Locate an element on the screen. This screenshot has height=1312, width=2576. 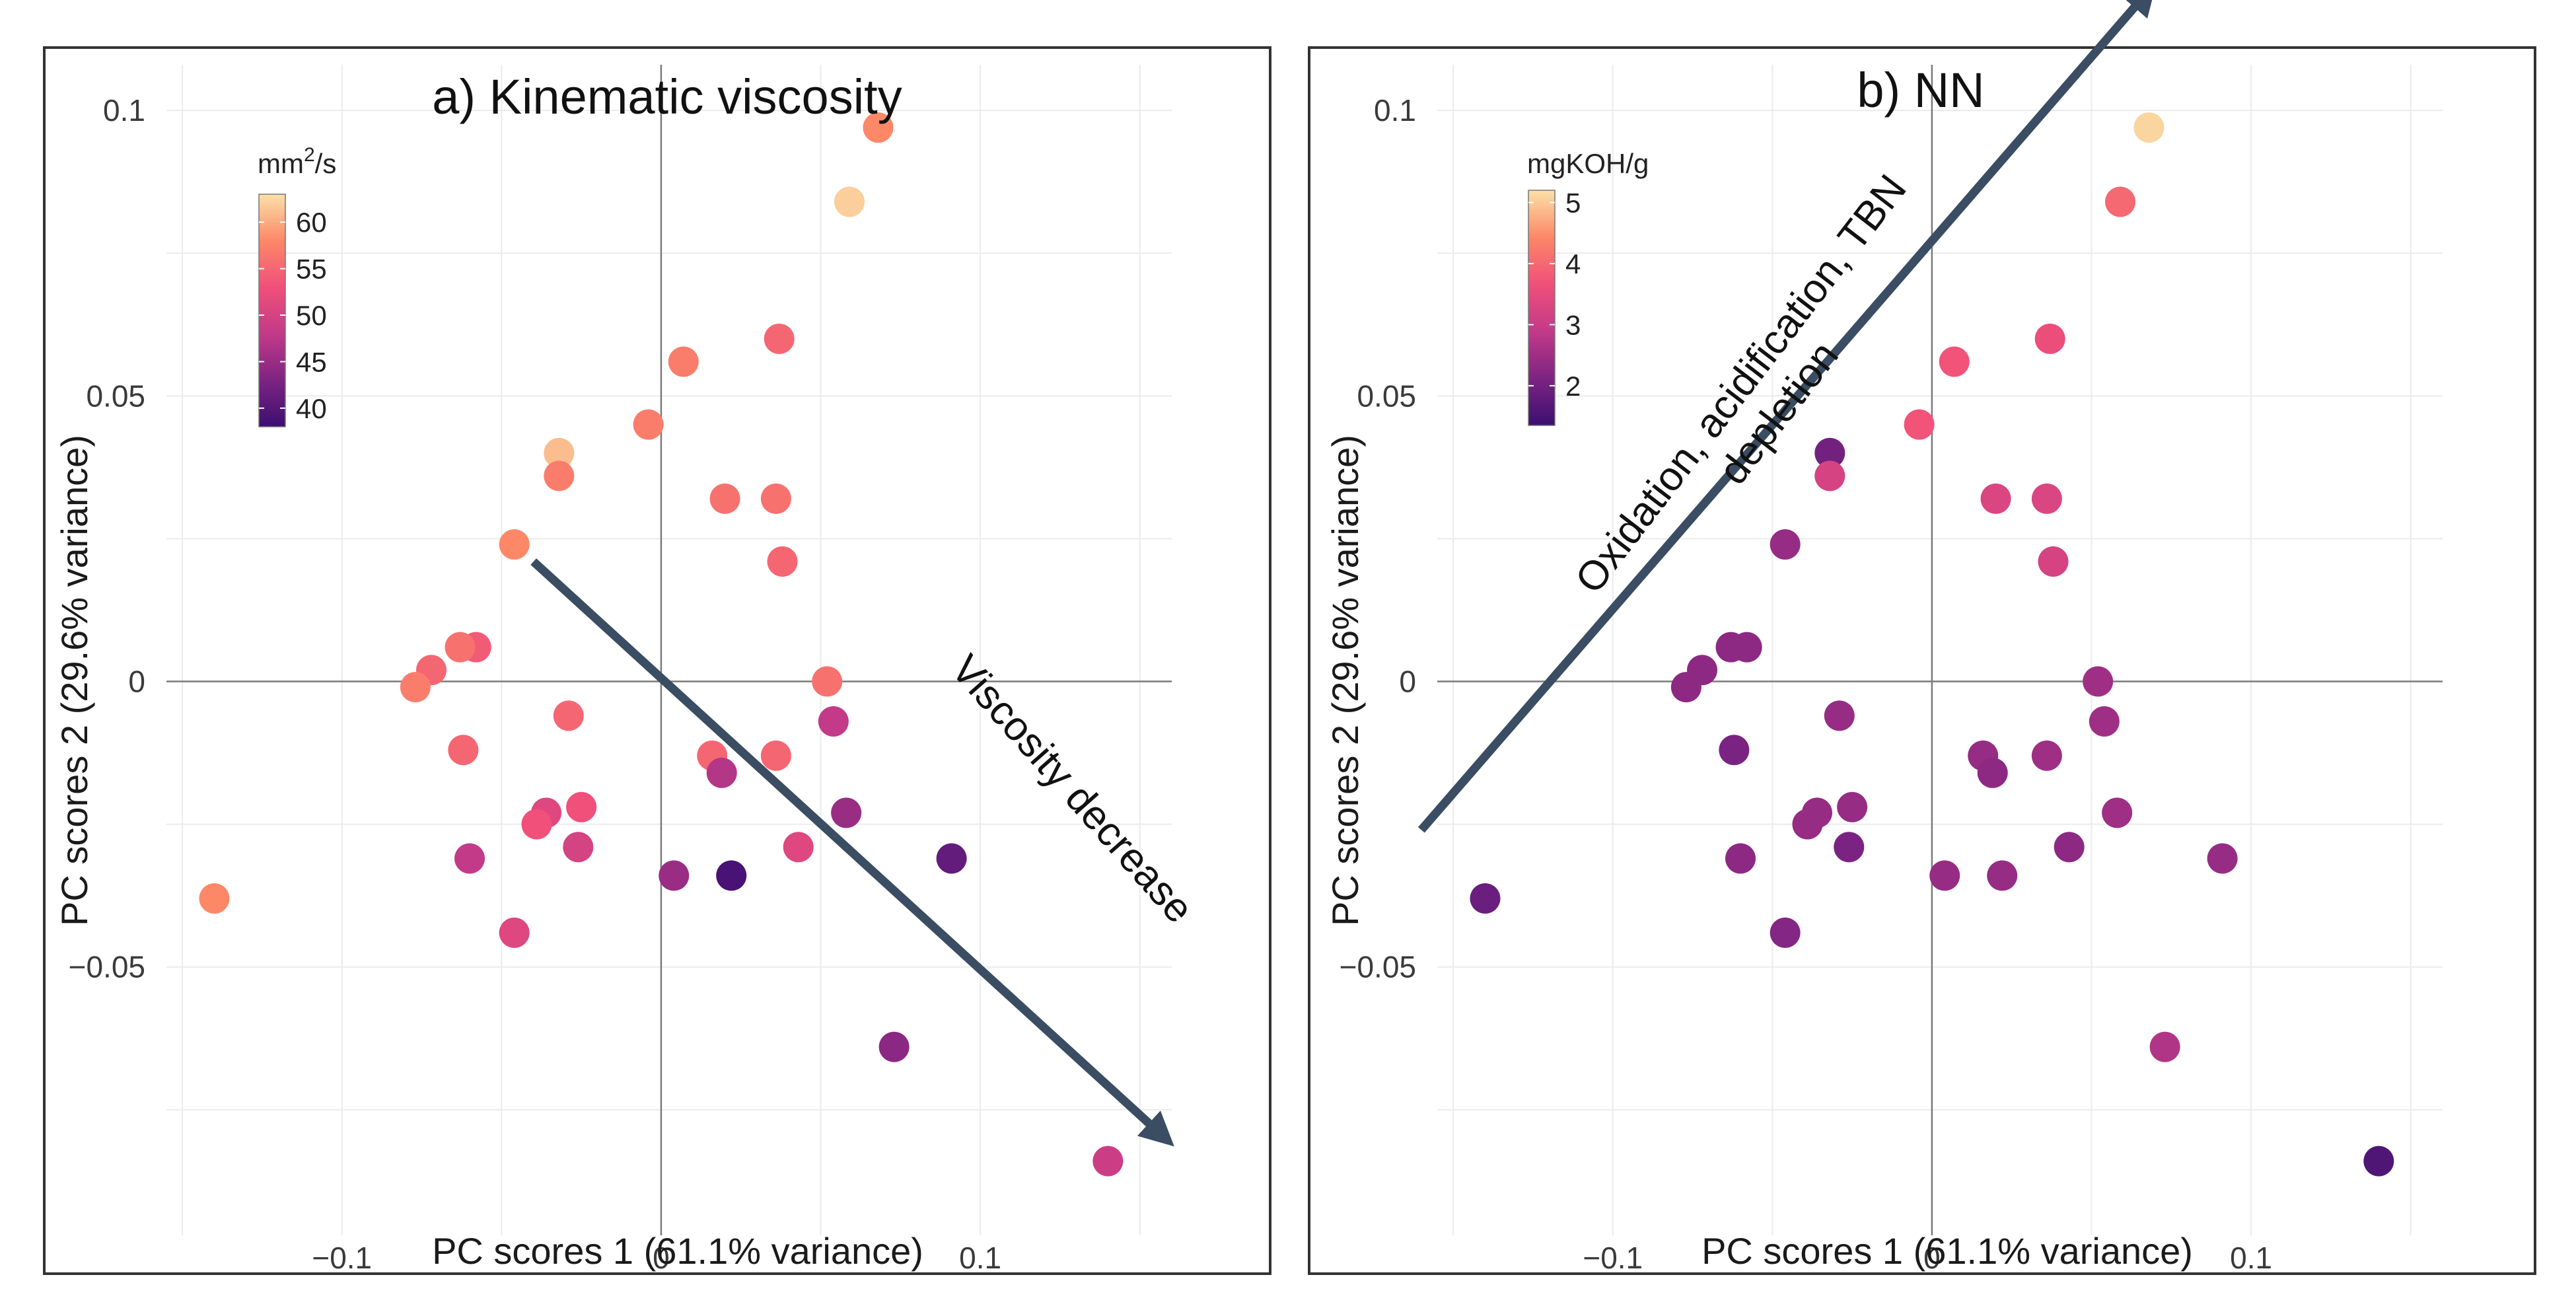
annotation-label-line1: Oxidation, acidification, TBN is located at coordinates (1741, 384).